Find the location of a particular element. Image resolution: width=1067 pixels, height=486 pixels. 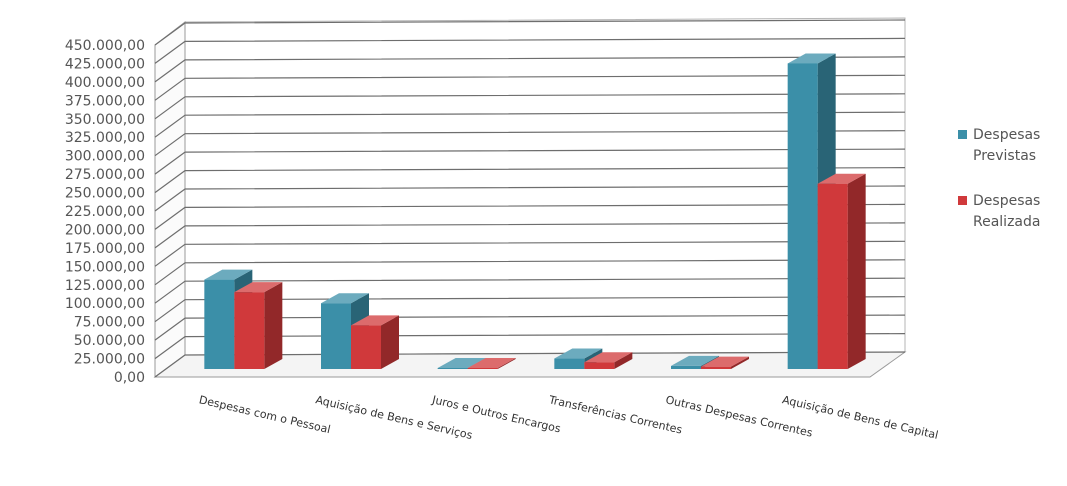

y-tick-label: 225.000,00 is located at coordinates (105, 212).